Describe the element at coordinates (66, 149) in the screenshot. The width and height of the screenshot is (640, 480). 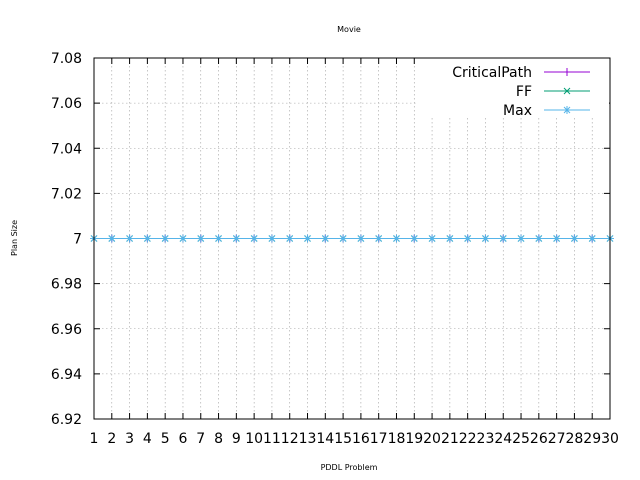
I see `y-tick-label: 7.04` at that location.